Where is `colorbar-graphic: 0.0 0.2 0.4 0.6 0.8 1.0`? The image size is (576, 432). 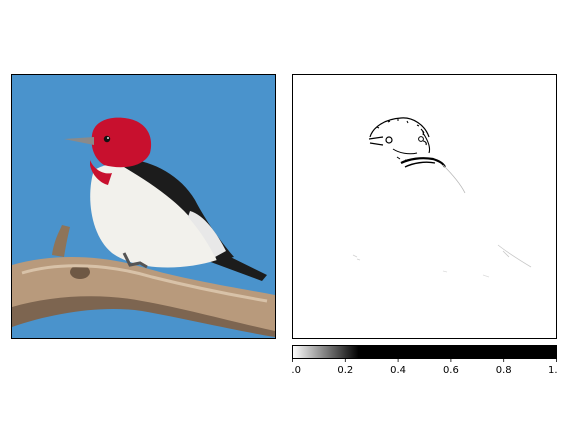
colorbar-graphic: 0.0 0.2 0.4 0.6 0.8 1.0 is located at coordinates (424, 360).